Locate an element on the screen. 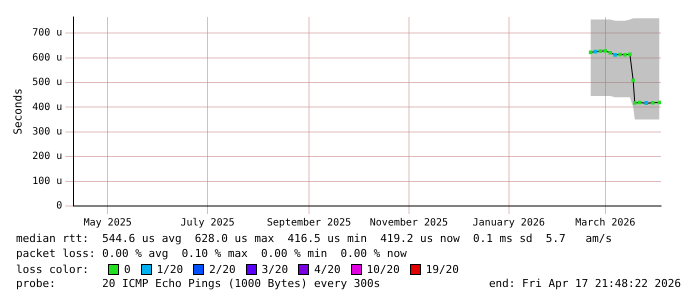 The height and width of the screenshot is (297, 697). y-tick-label: 200 u is located at coordinates (47, 156).